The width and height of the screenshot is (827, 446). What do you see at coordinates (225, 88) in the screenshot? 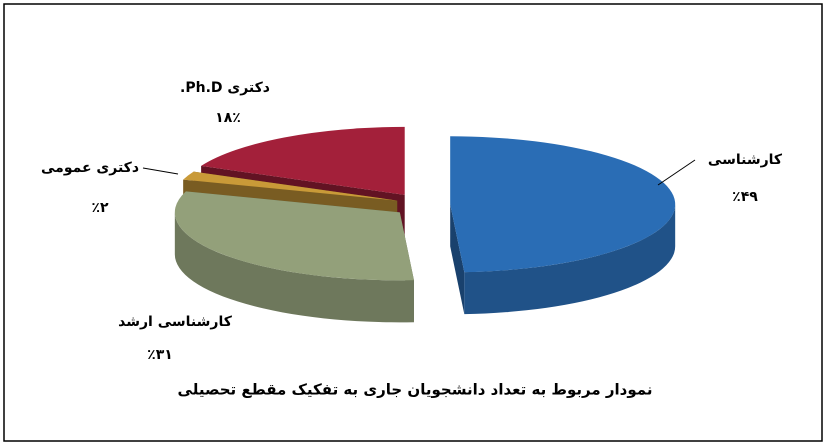
I see `slice-label: دکتری Ph.D.` at bounding box center [225, 88].